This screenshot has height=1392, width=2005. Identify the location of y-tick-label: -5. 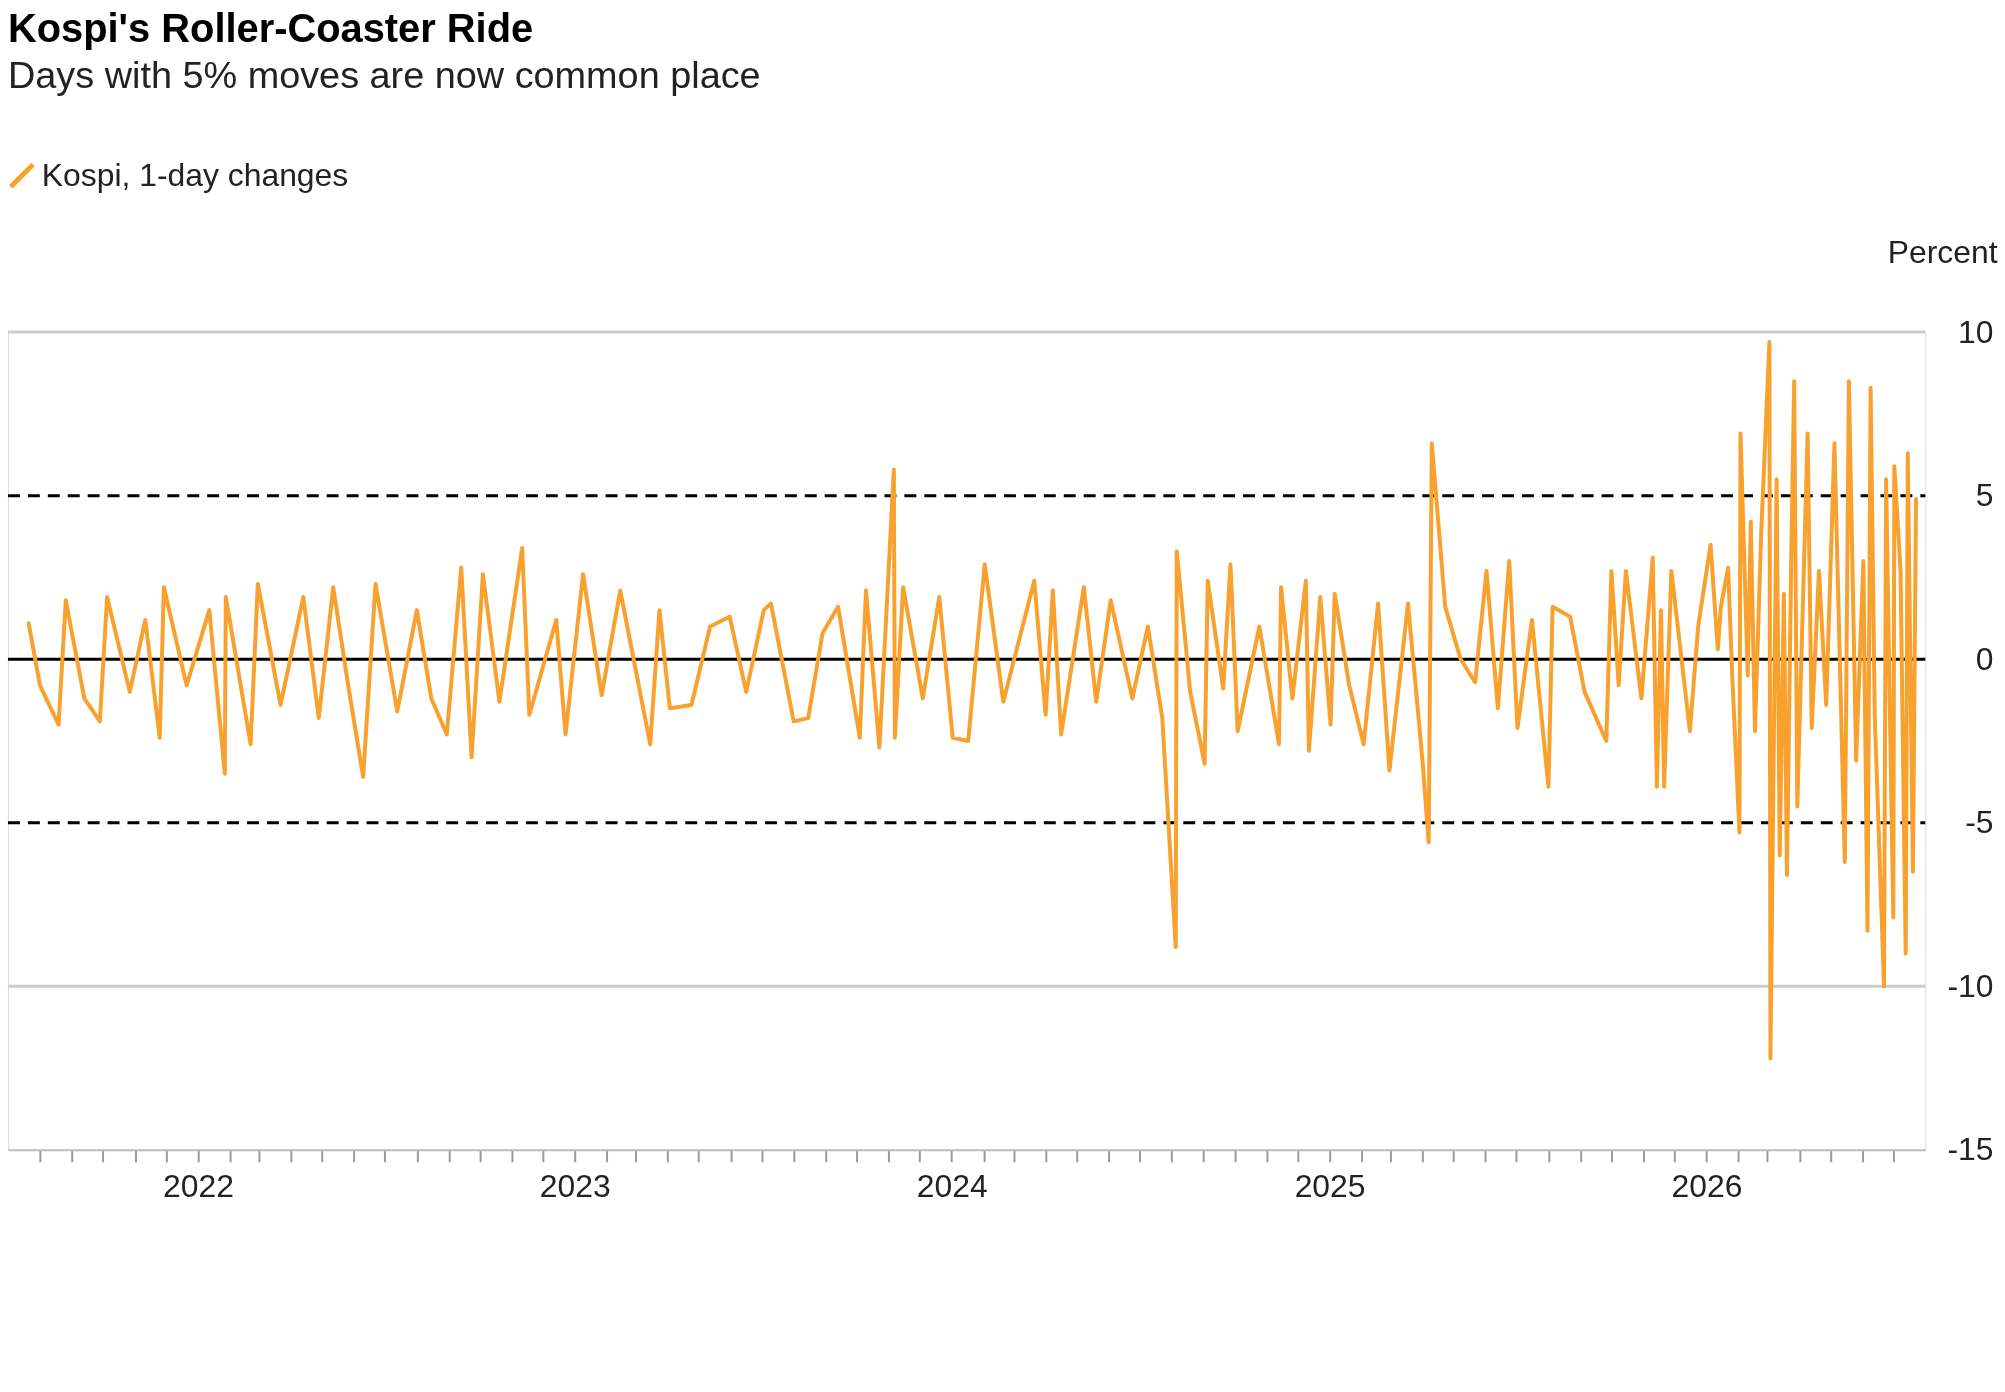
(1979, 822).